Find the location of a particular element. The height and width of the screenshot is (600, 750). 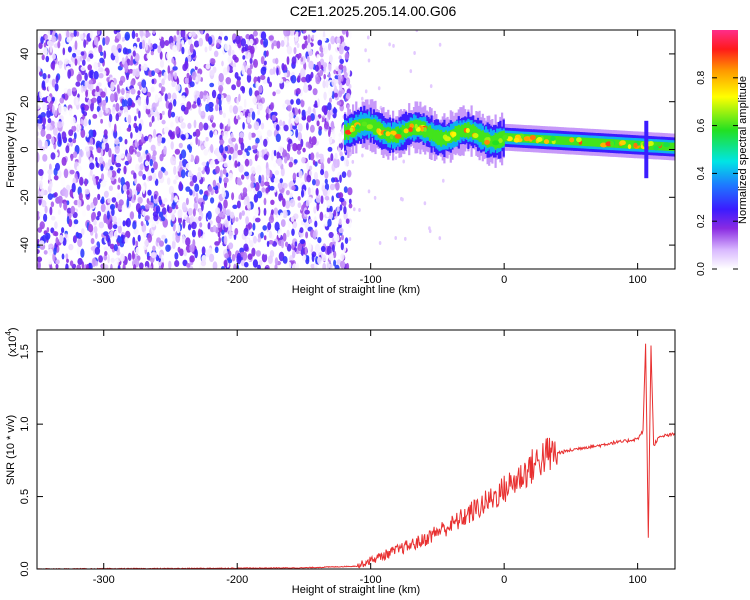

x-tick-label: 0 is located at coordinates (504, 280).